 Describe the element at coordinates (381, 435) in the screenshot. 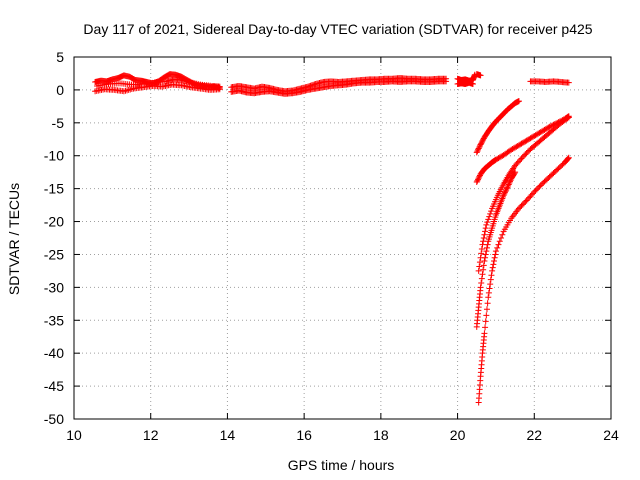

I see `x-tick-label: 18` at that location.